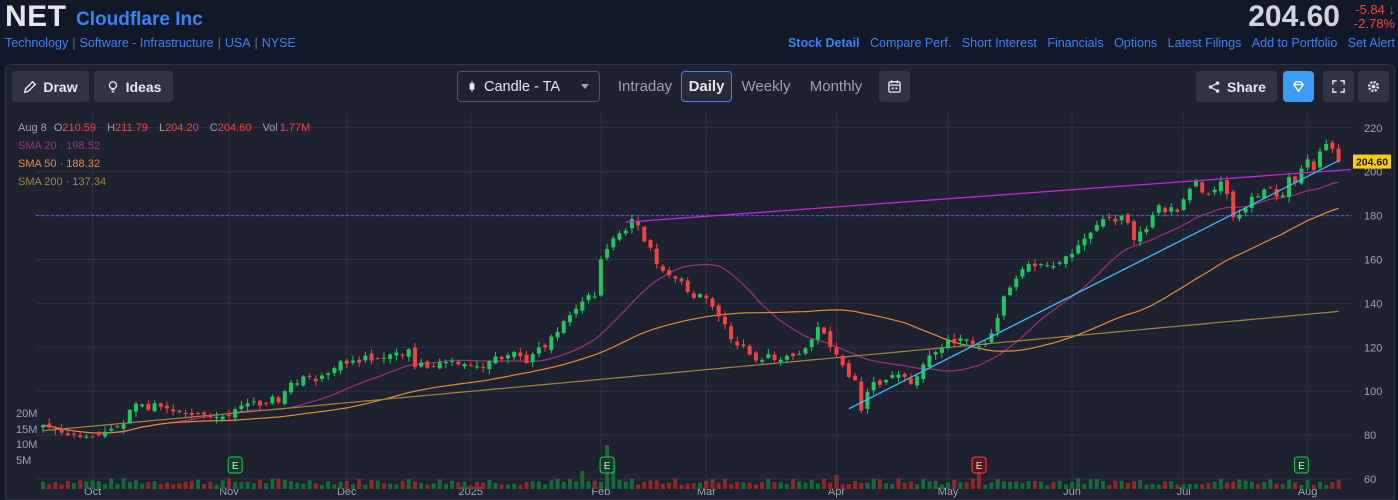 The image size is (1398, 500). I want to click on nav-stock-detail: Stock Detail, so click(823, 43).